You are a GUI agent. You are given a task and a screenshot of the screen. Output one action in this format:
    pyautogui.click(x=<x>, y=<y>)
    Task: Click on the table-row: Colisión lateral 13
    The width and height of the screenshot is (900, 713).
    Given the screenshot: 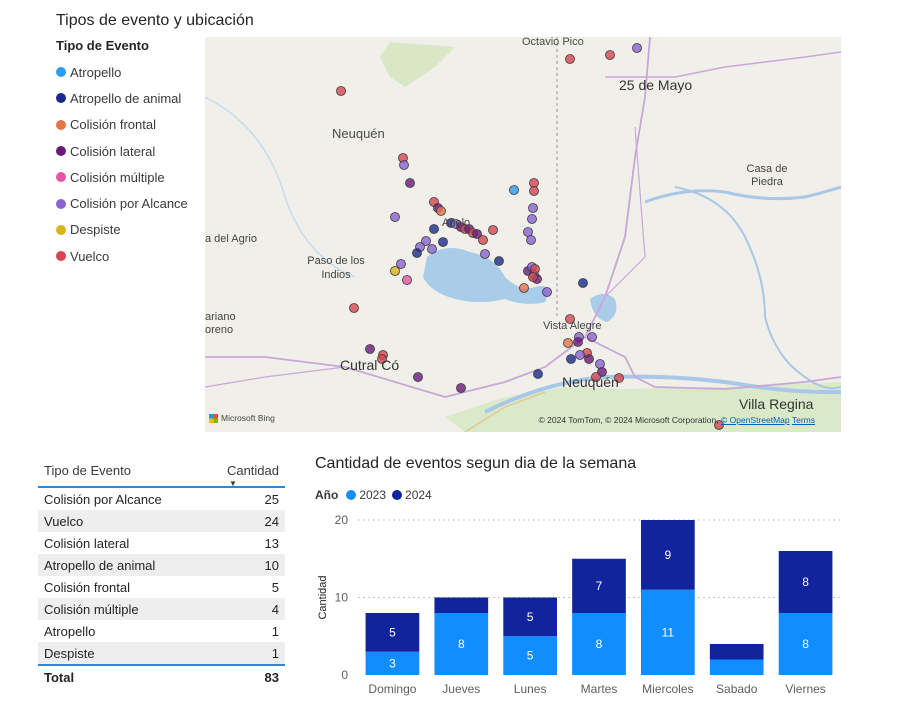 What is the action you would take?
    pyautogui.click(x=161, y=543)
    